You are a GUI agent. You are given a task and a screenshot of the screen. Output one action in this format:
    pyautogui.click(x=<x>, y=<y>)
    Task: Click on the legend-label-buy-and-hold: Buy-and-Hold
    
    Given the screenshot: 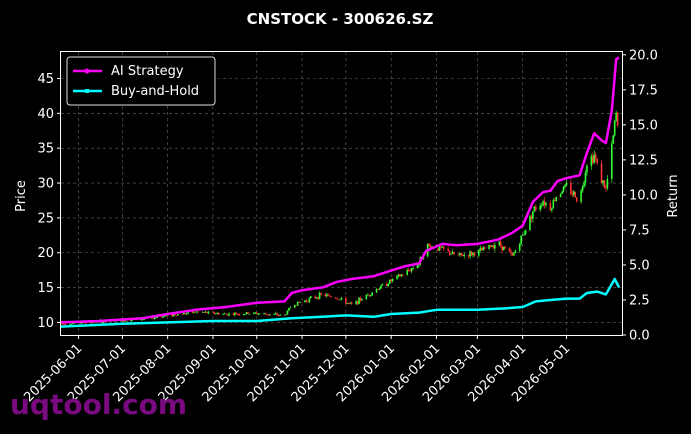 What is the action you would take?
    pyautogui.click(x=155, y=91)
    